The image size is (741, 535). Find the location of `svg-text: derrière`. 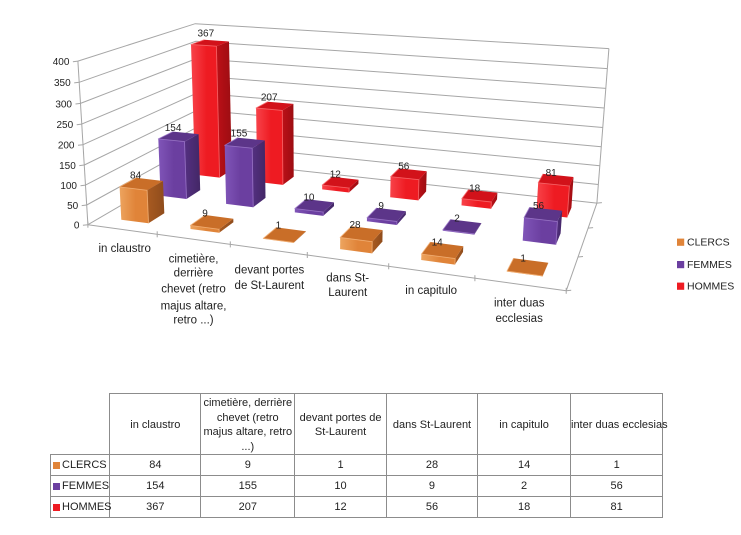

svg-text: derrière is located at coordinates (194, 274).